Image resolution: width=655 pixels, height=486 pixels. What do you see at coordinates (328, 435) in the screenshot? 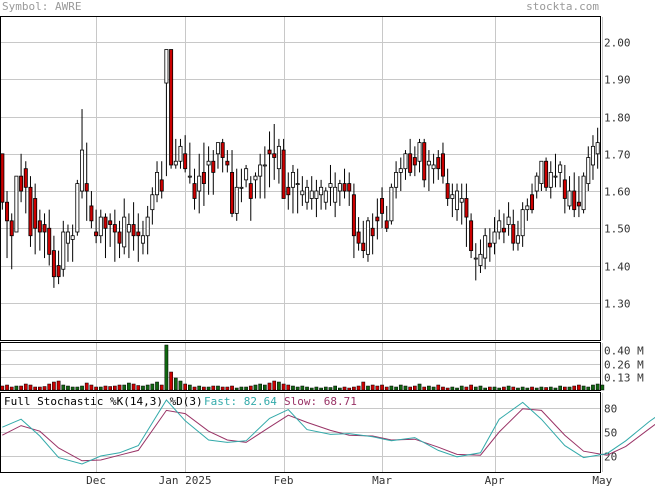
I see `slow-line` at bounding box center [328, 435].